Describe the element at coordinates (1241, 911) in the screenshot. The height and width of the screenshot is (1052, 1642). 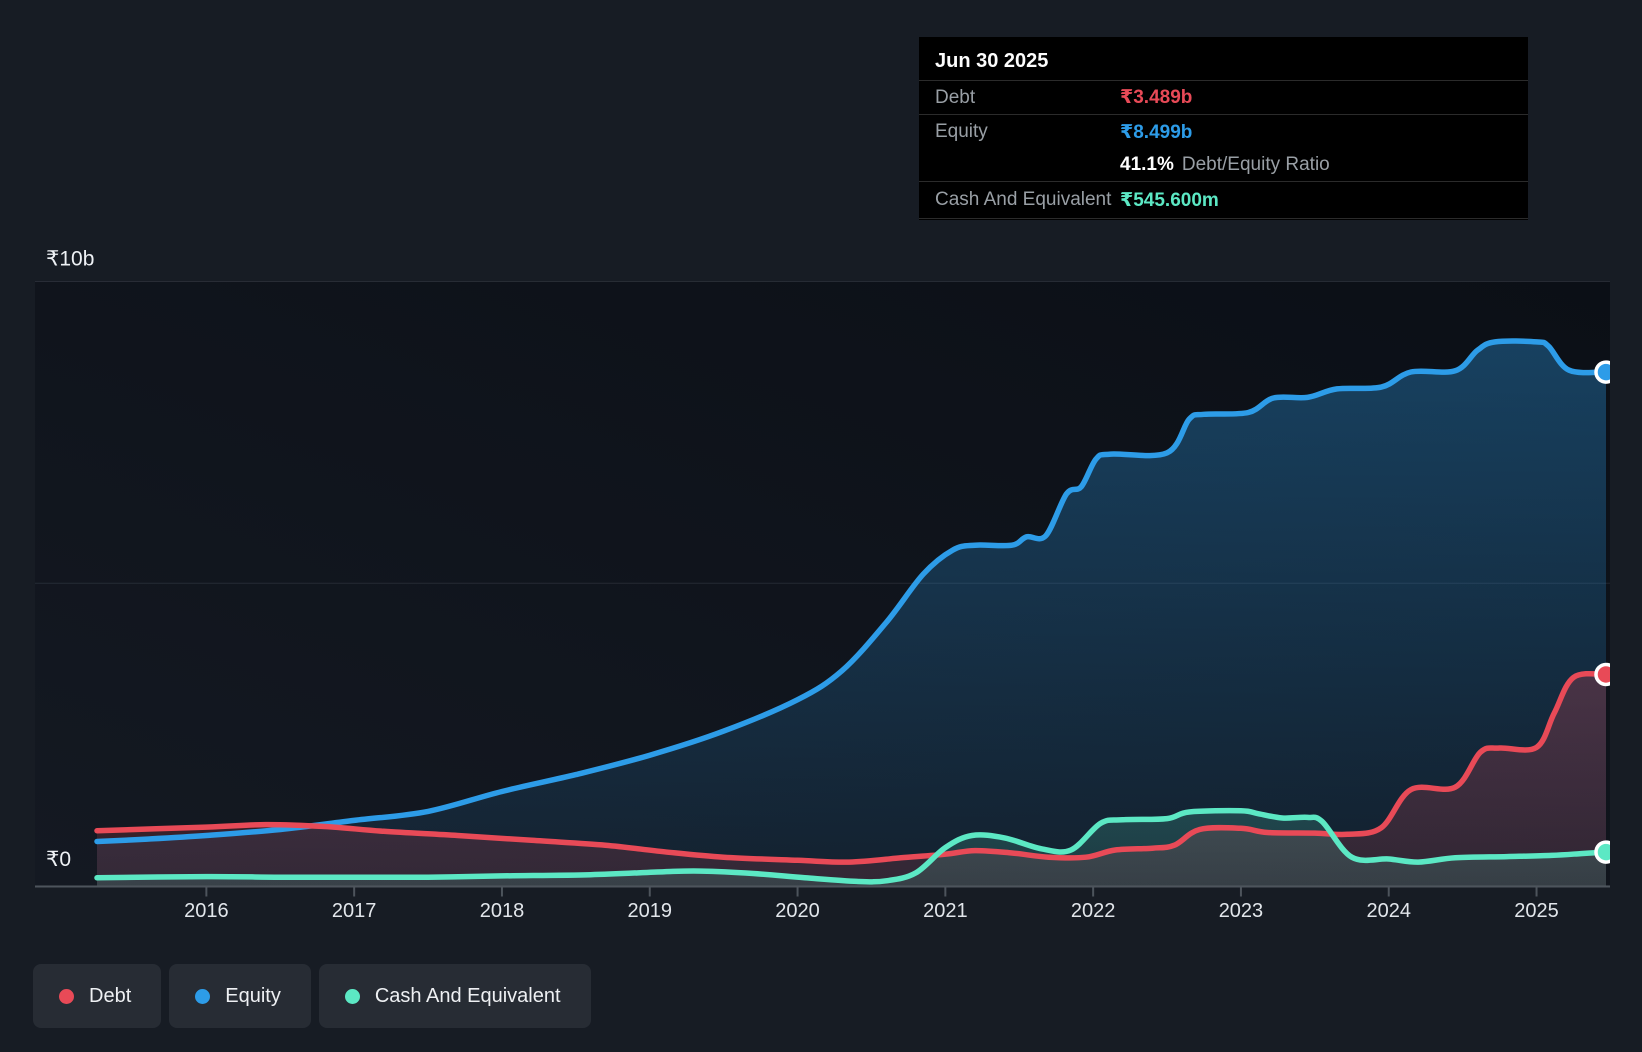
I see `x-tick-label-2023: 2023` at that location.